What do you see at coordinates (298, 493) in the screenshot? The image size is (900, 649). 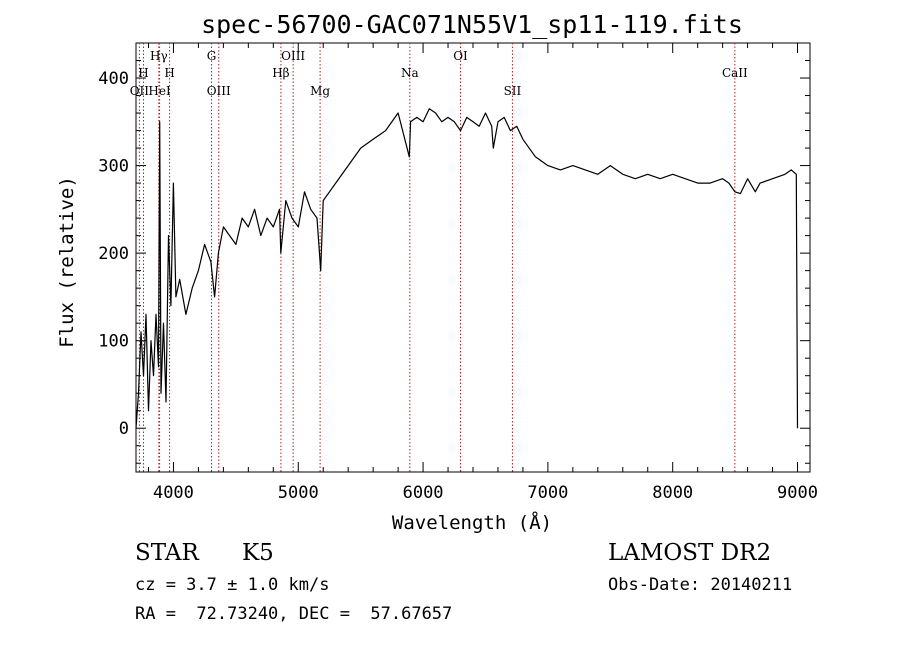 I see `x-tick-label: 5000` at bounding box center [298, 493].